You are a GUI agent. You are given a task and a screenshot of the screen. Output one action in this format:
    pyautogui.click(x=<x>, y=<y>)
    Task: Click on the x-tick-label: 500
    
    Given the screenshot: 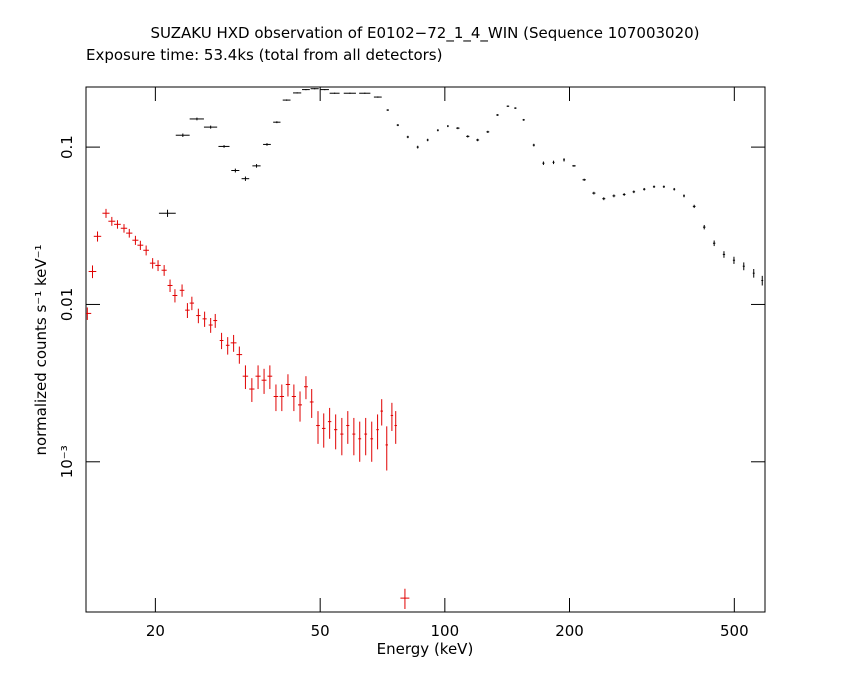 What is the action you would take?
    pyautogui.click(x=734, y=631)
    